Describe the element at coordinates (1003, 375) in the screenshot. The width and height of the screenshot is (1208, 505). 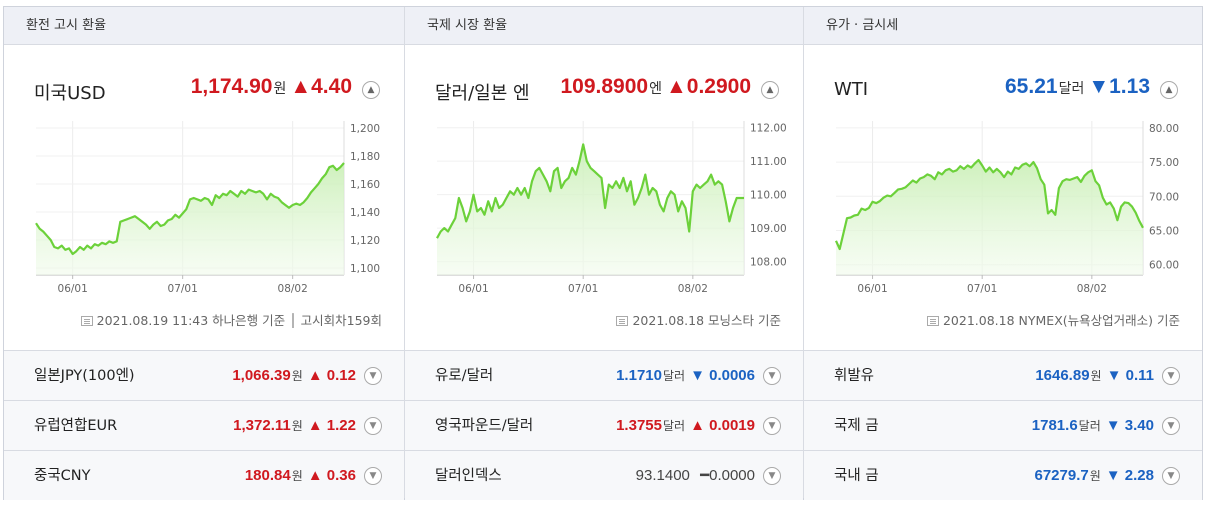
I see `list-item: 휘발유 1646.89원 ▼ 0.11 ▼` at that location.